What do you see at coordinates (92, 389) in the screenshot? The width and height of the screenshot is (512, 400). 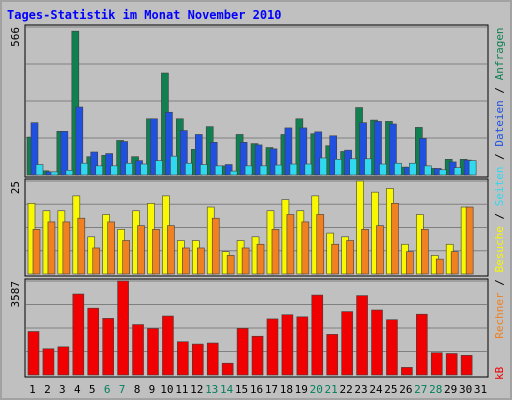 I see `x-tick-label: 5` at bounding box center [92, 389].